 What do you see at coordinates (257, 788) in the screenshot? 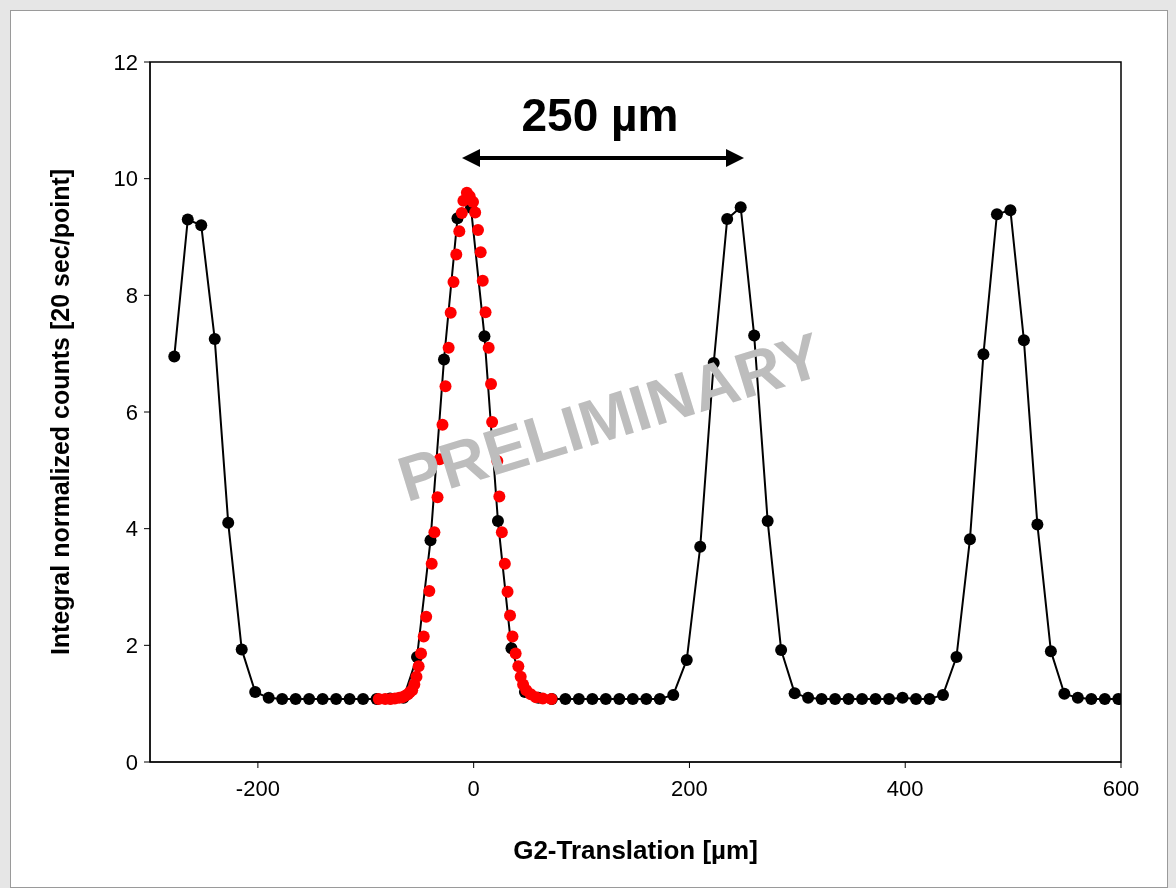
I see `x-tick-label: -200` at bounding box center [257, 788].